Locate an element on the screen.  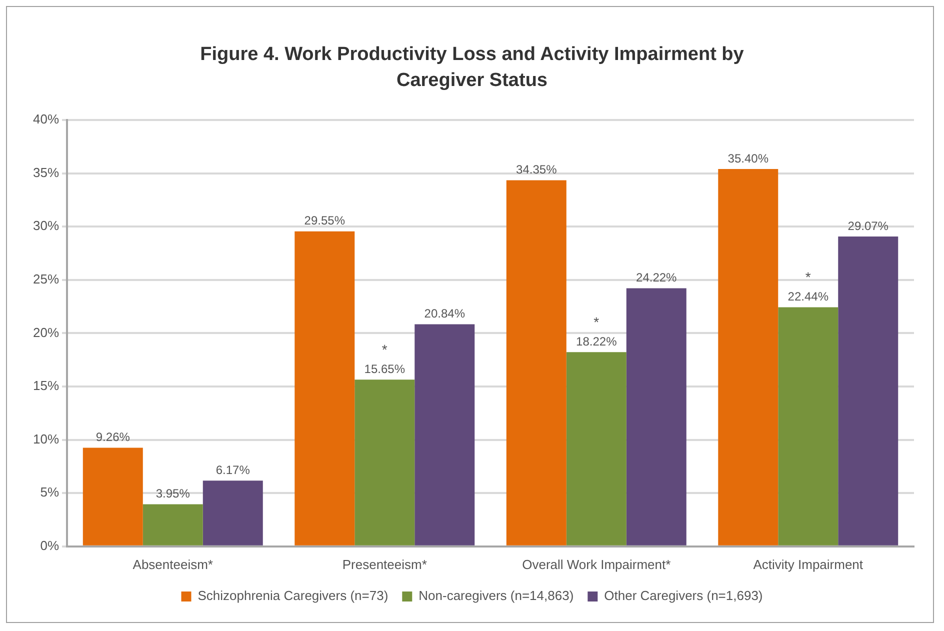
data-label: 35.40% is located at coordinates (748, 158).